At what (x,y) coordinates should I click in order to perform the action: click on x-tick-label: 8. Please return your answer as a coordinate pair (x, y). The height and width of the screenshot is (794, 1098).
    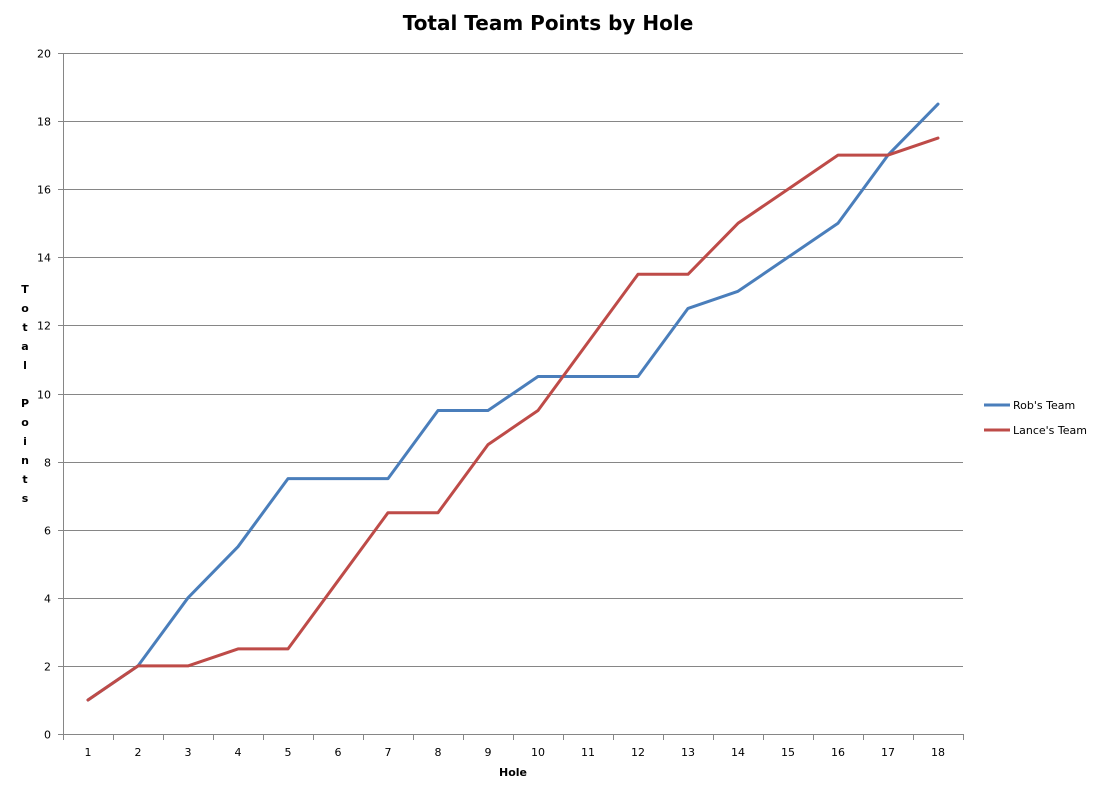
    Looking at the image, I should click on (438, 752).